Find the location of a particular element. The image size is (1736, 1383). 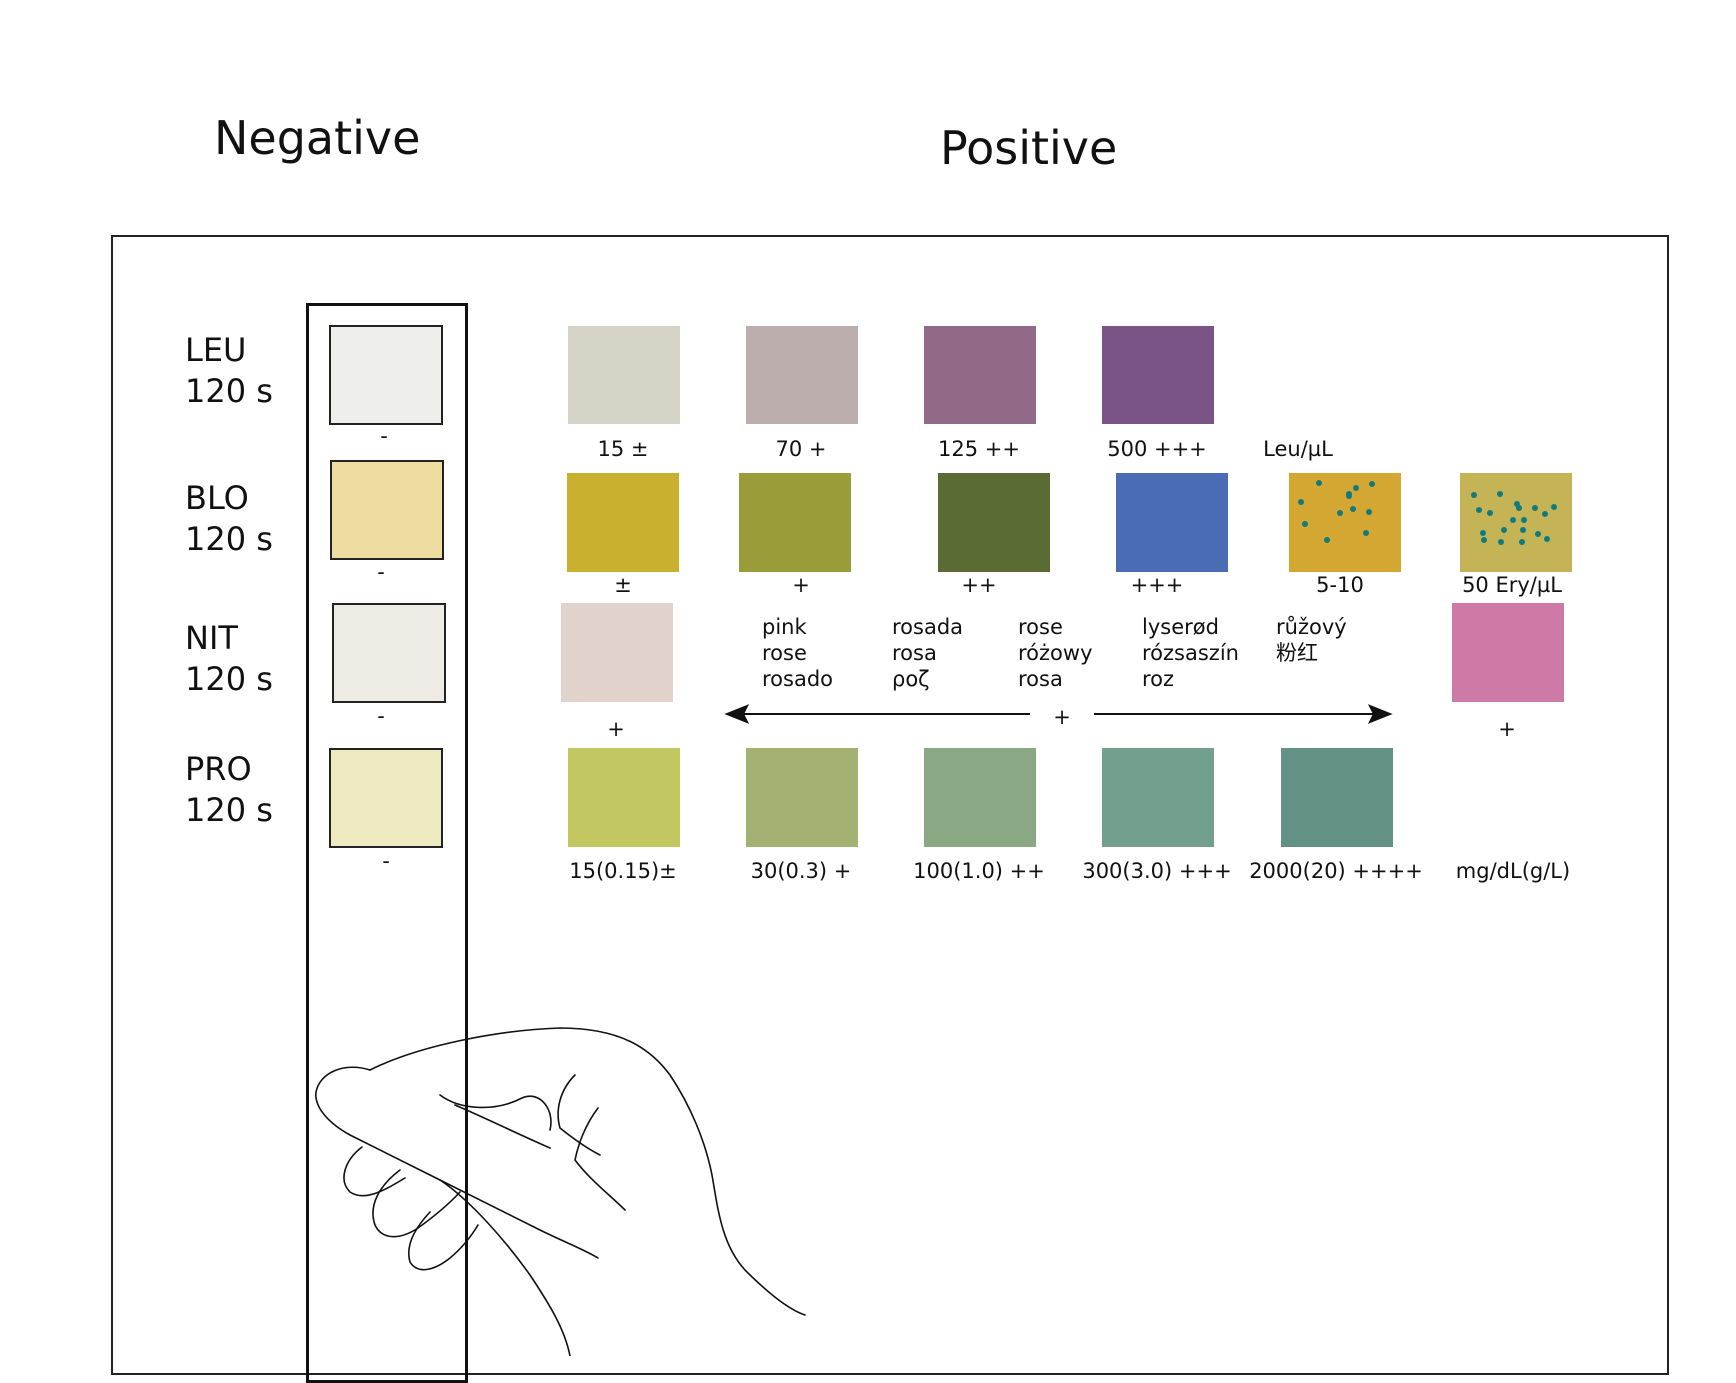

row-name: LEU is located at coordinates (216, 350).